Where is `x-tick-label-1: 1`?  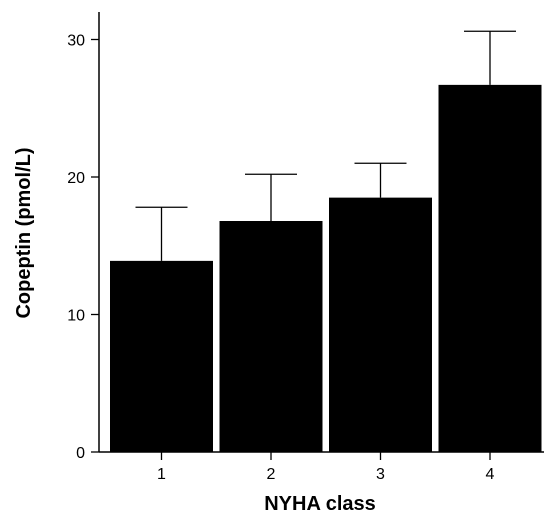
x-tick-label-1: 1 is located at coordinates (161, 474).